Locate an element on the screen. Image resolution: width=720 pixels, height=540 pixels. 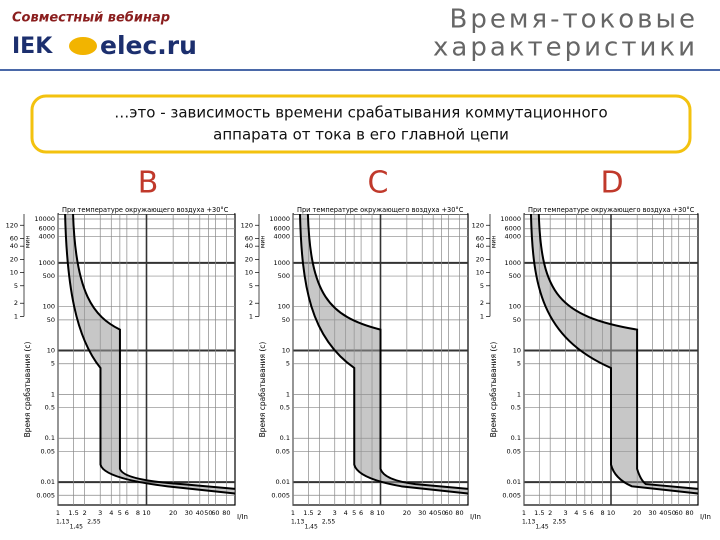
logo-icon is located at coordinates (83, 46).